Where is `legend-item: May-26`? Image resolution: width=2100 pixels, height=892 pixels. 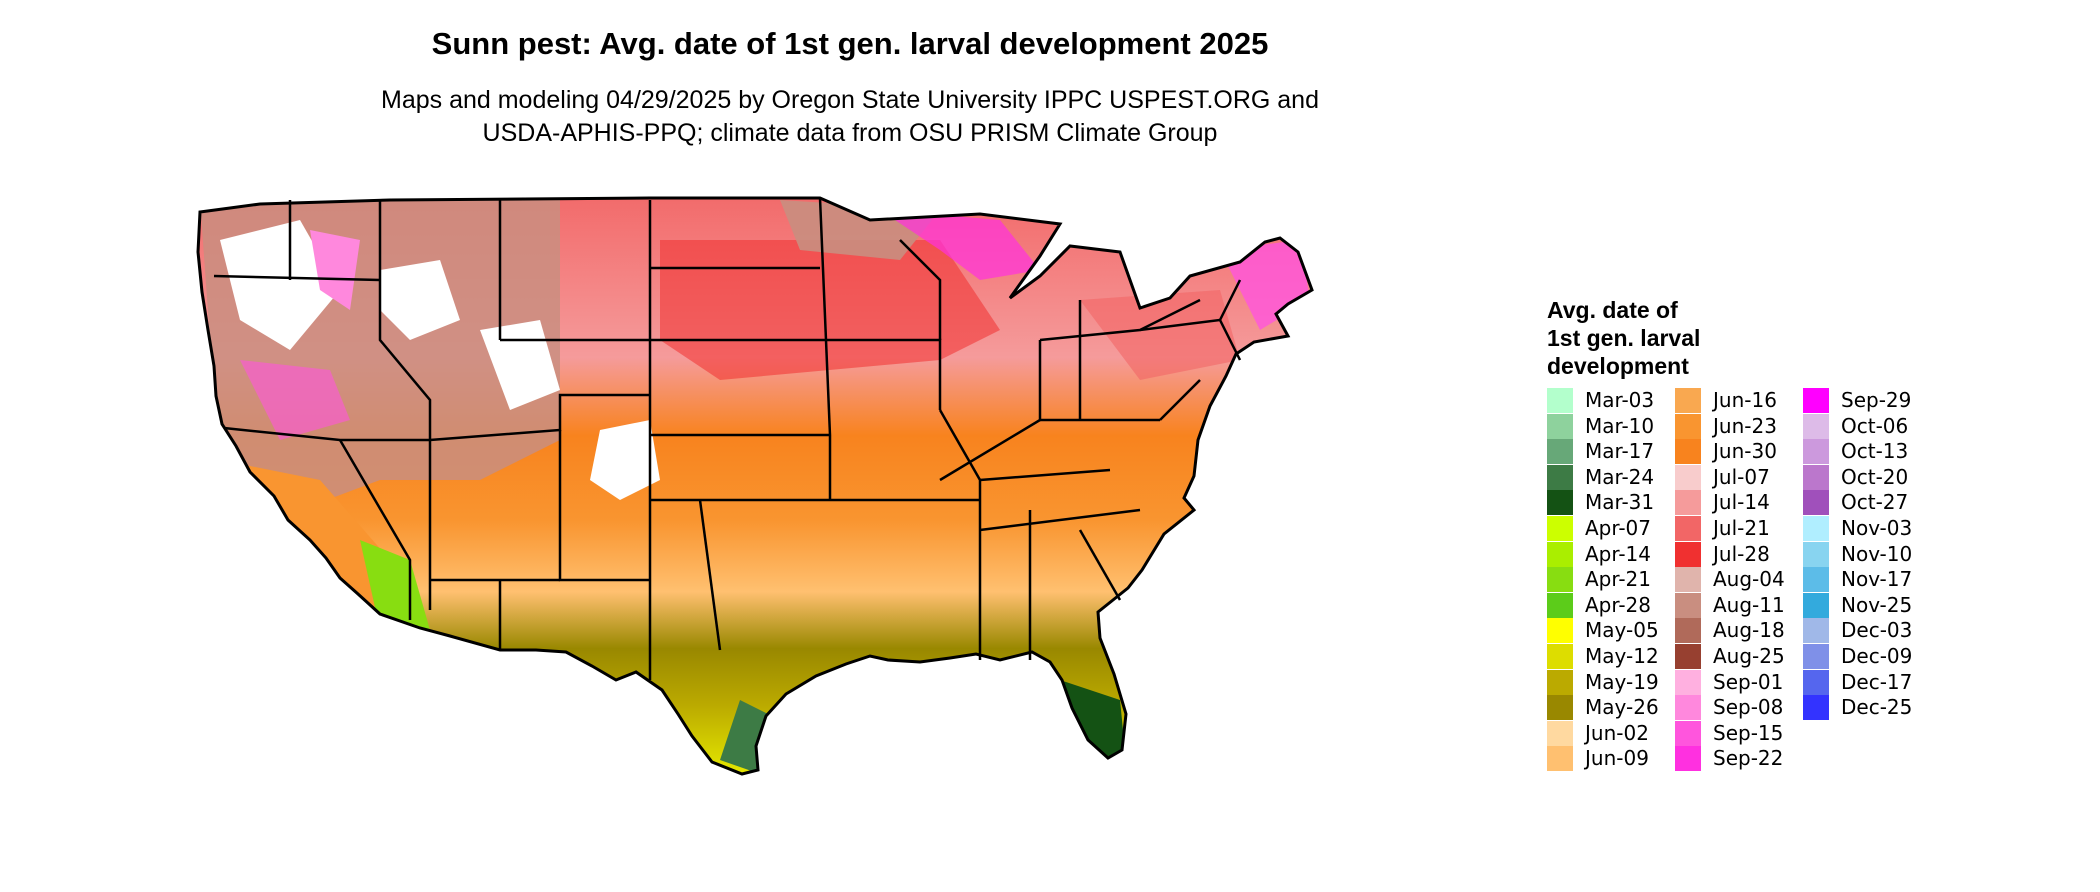
legend-item: May-26 is located at coordinates (1617, 708).